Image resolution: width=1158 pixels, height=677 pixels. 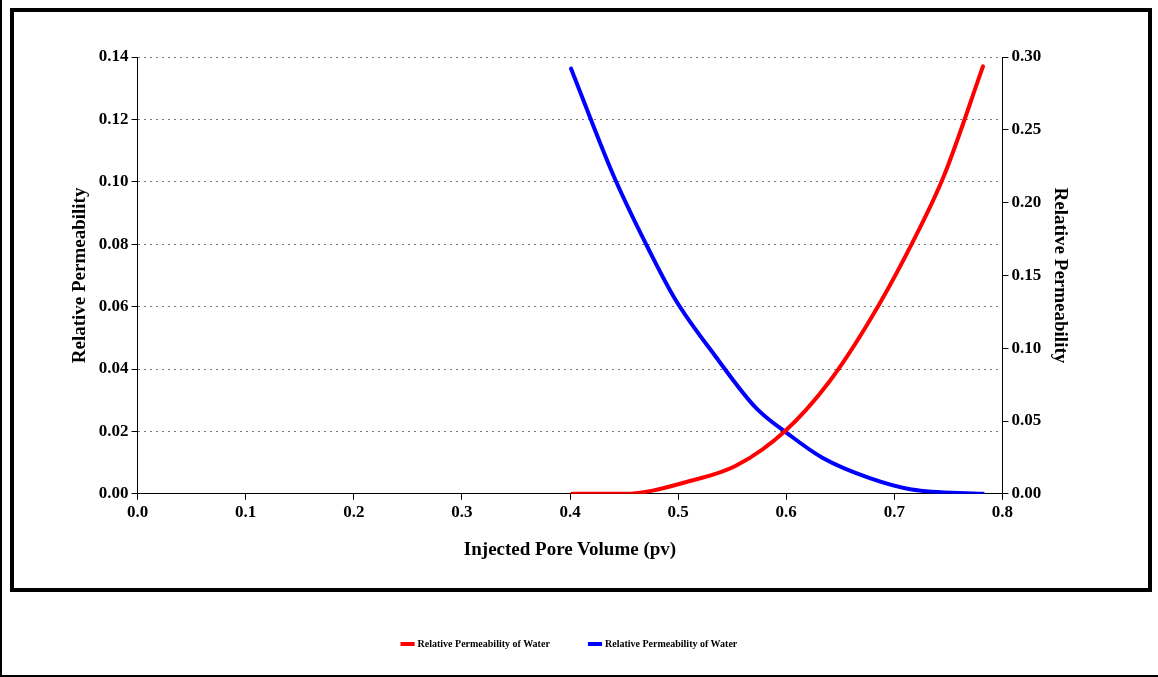 I want to click on y-tick-label: 0.04, so click(x=114, y=368).